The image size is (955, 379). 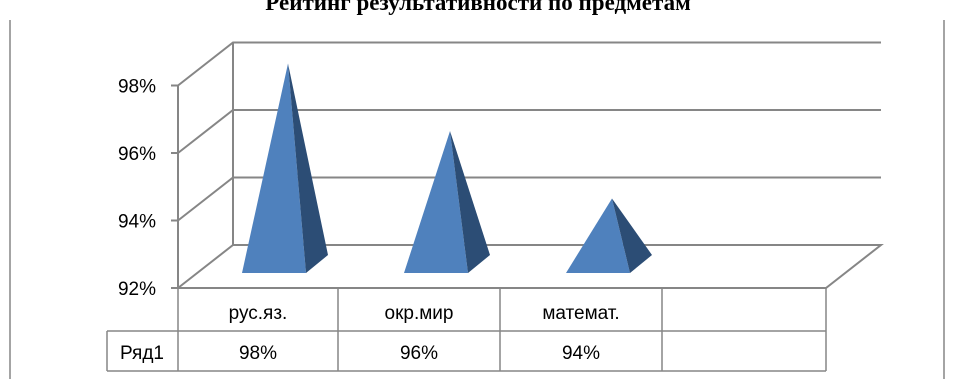 What do you see at coordinates (580, 313) in the screenshot?
I see `category-label: математ.` at bounding box center [580, 313].